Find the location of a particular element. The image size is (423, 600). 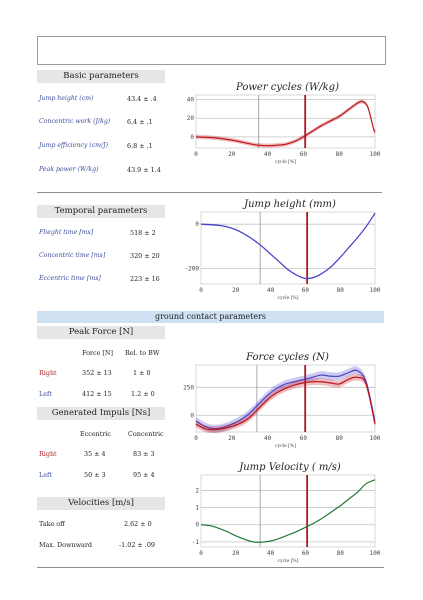

velocity-value-max-downward: -1.02 ± .09 is located at coordinates (137, 545).